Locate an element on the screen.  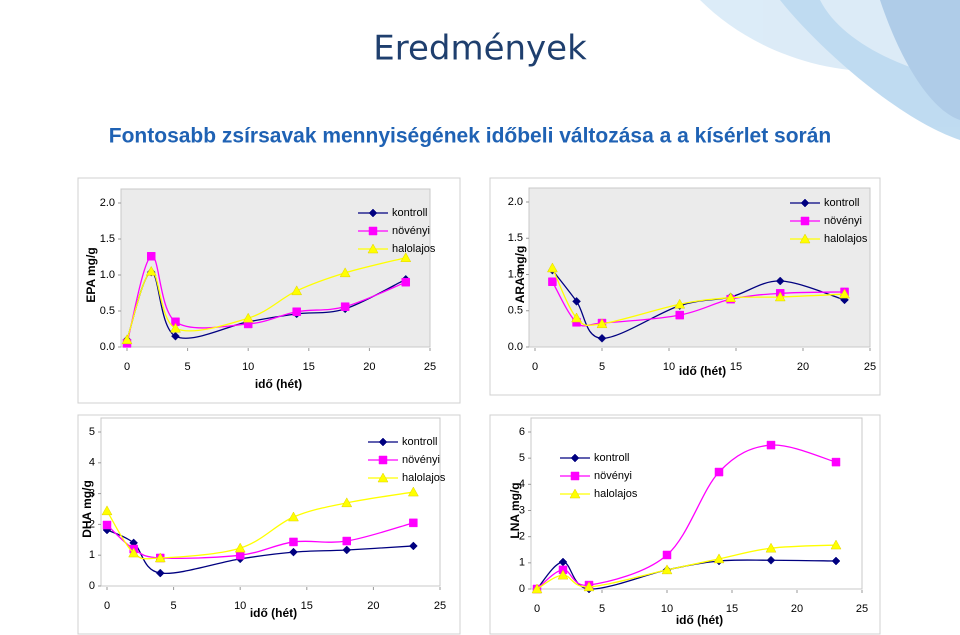
y-tick-label: 6 is located at coordinates (522, 432).